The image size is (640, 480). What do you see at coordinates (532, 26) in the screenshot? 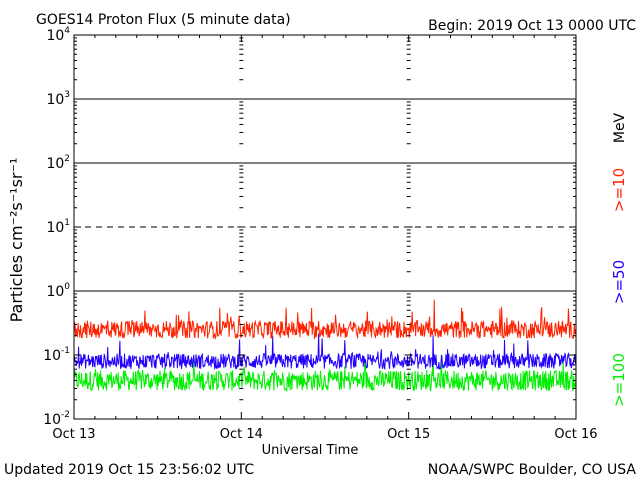
I see `begin-label: Begin: 2019 Oct 13 0000 UTC` at bounding box center [532, 26].